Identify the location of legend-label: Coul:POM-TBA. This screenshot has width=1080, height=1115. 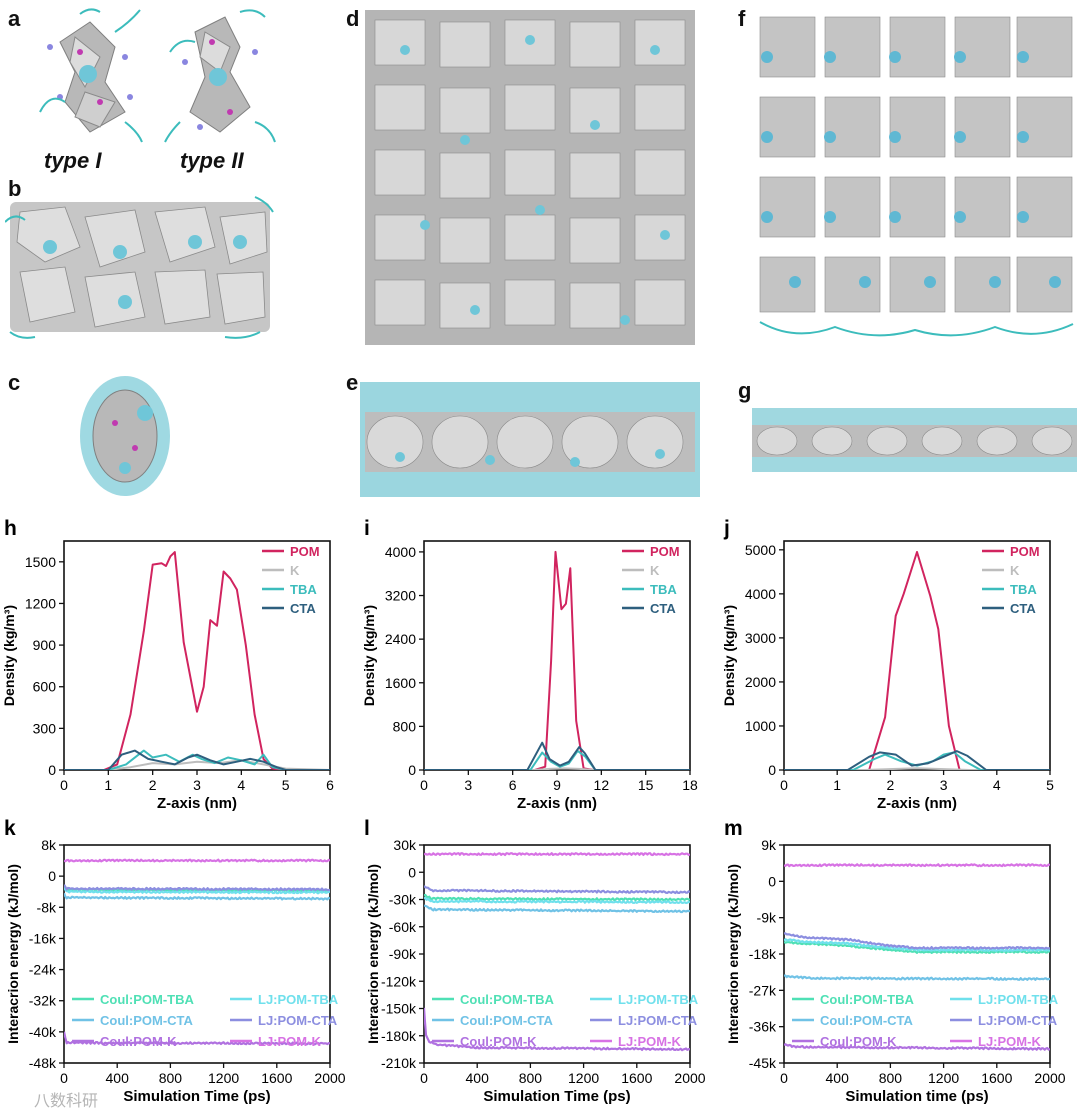
(867, 999).